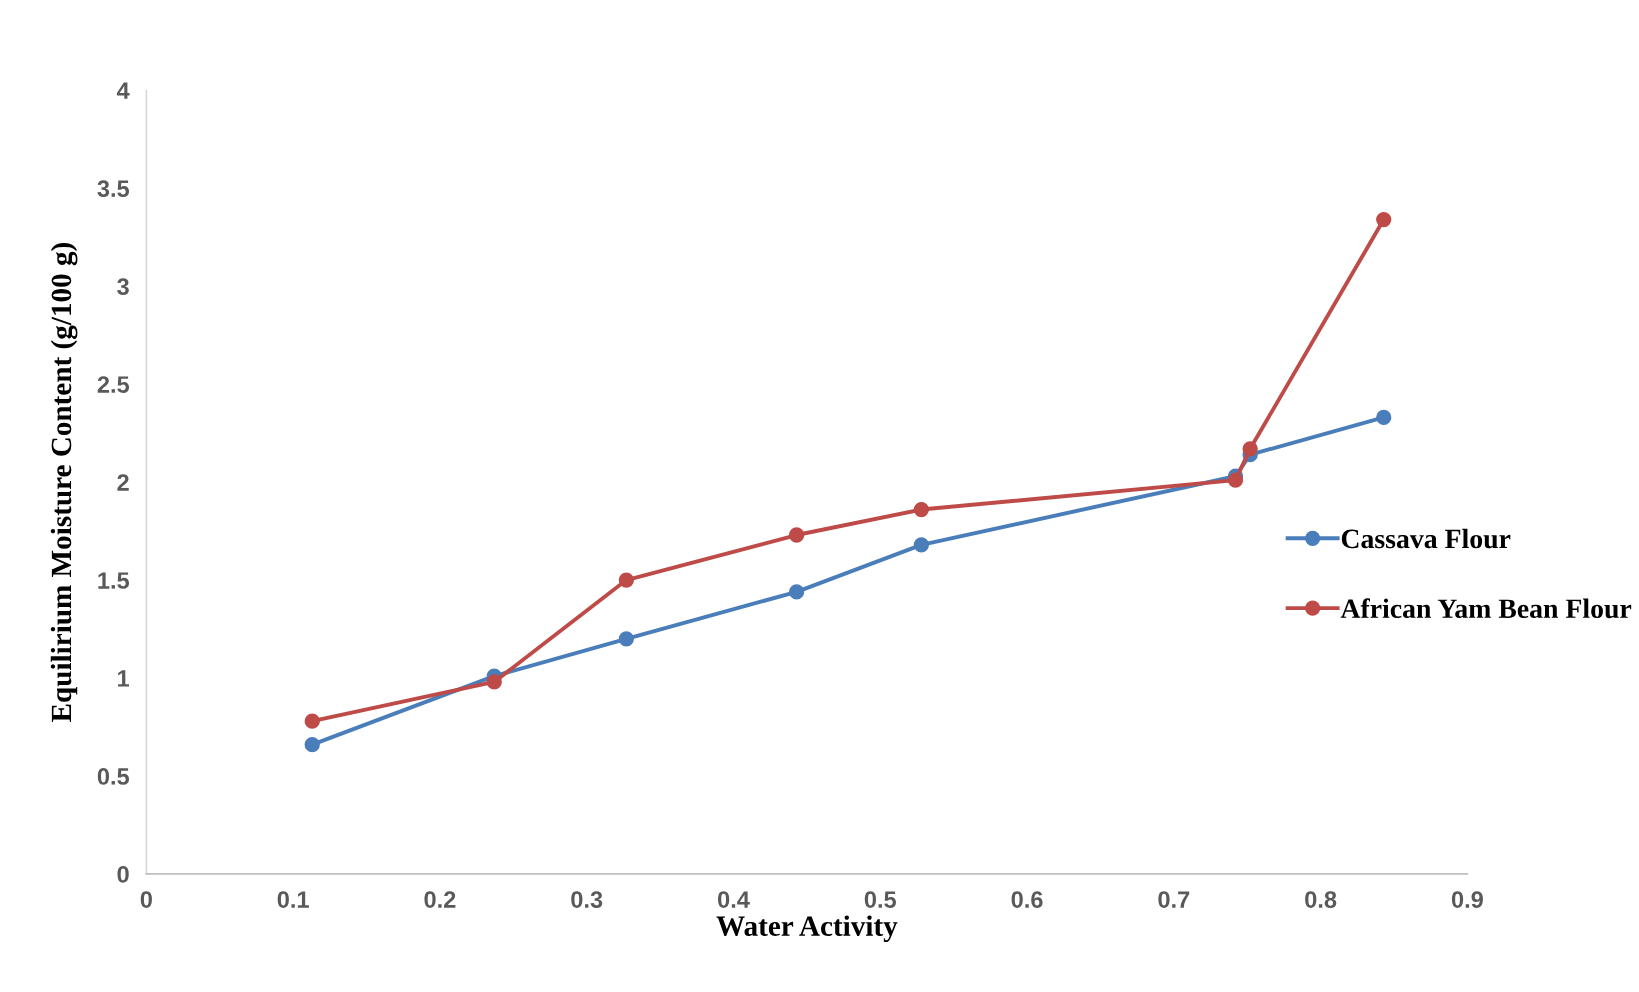  I want to click on x-tick-label: 0.6, so click(1027, 899).